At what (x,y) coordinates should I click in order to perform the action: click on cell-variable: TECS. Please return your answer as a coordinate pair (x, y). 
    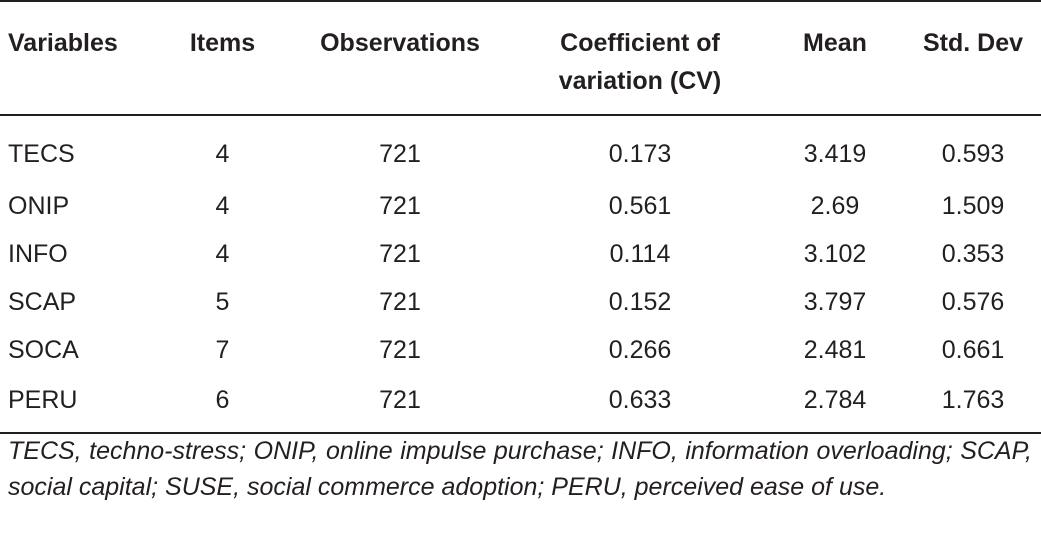
    Looking at the image, I should click on (41, 154).